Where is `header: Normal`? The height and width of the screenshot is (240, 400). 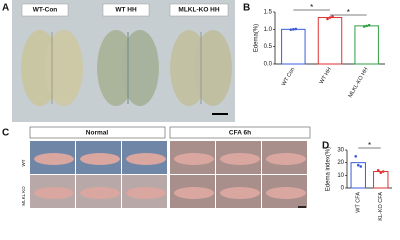 header: Normal is located at coordinates (97, 133).